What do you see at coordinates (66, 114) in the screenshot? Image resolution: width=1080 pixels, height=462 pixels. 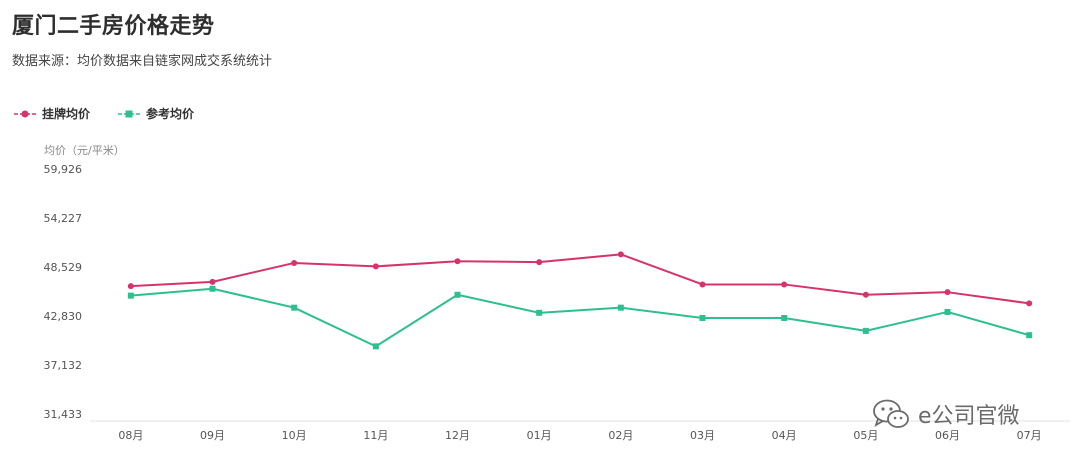 I see `legend-label-listing-price: 挂牌均价` at bounding box center [66, 114].